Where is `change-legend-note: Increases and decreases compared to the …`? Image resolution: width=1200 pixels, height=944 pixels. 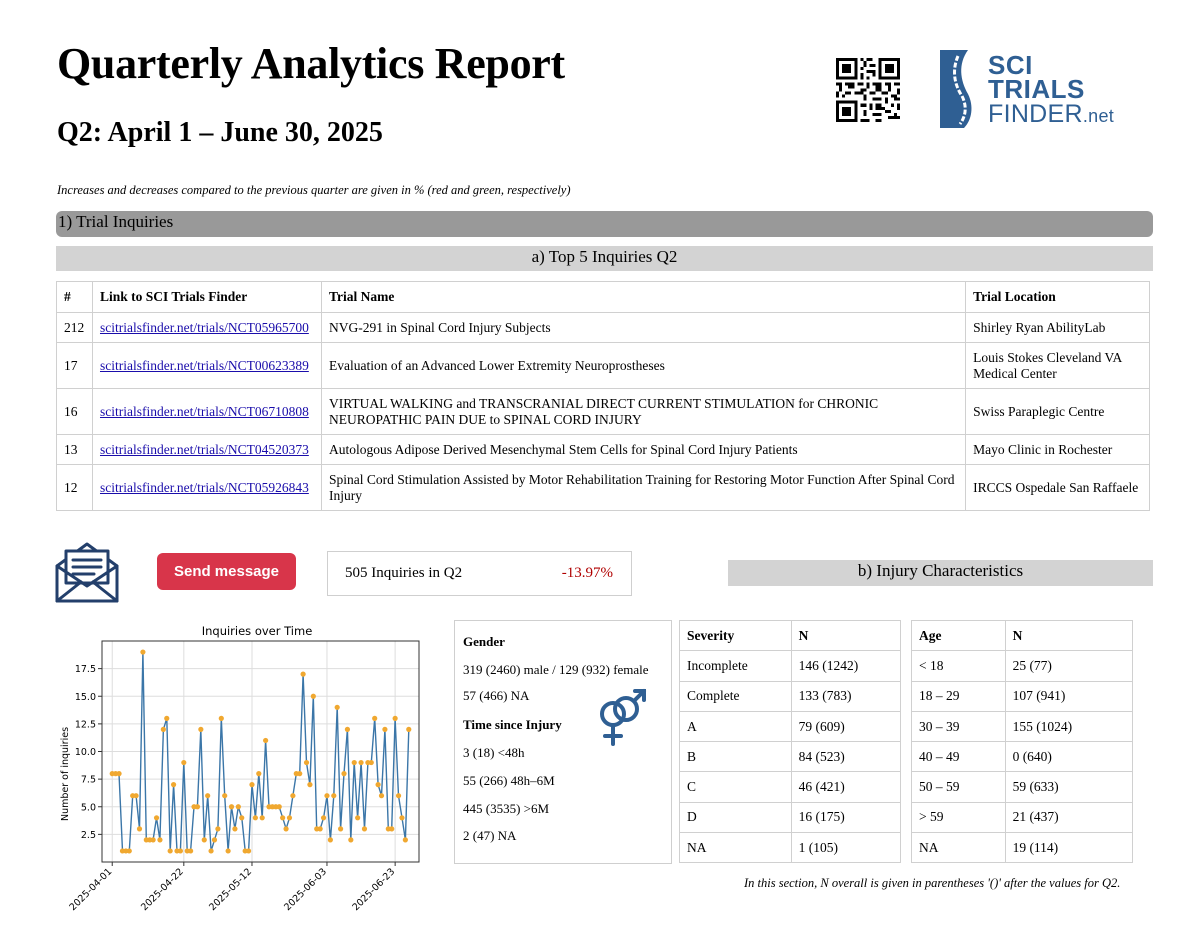 change-legend-note: Increases and decreases compared to the … is located at coordinates (314, 190).